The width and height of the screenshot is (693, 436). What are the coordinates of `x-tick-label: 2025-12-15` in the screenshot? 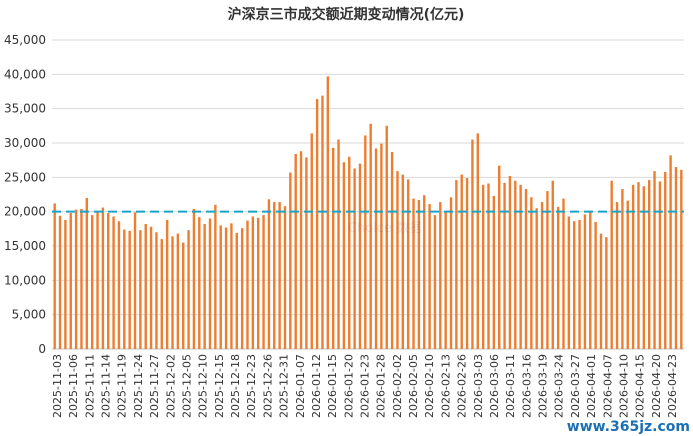 It's located at (219, 386).